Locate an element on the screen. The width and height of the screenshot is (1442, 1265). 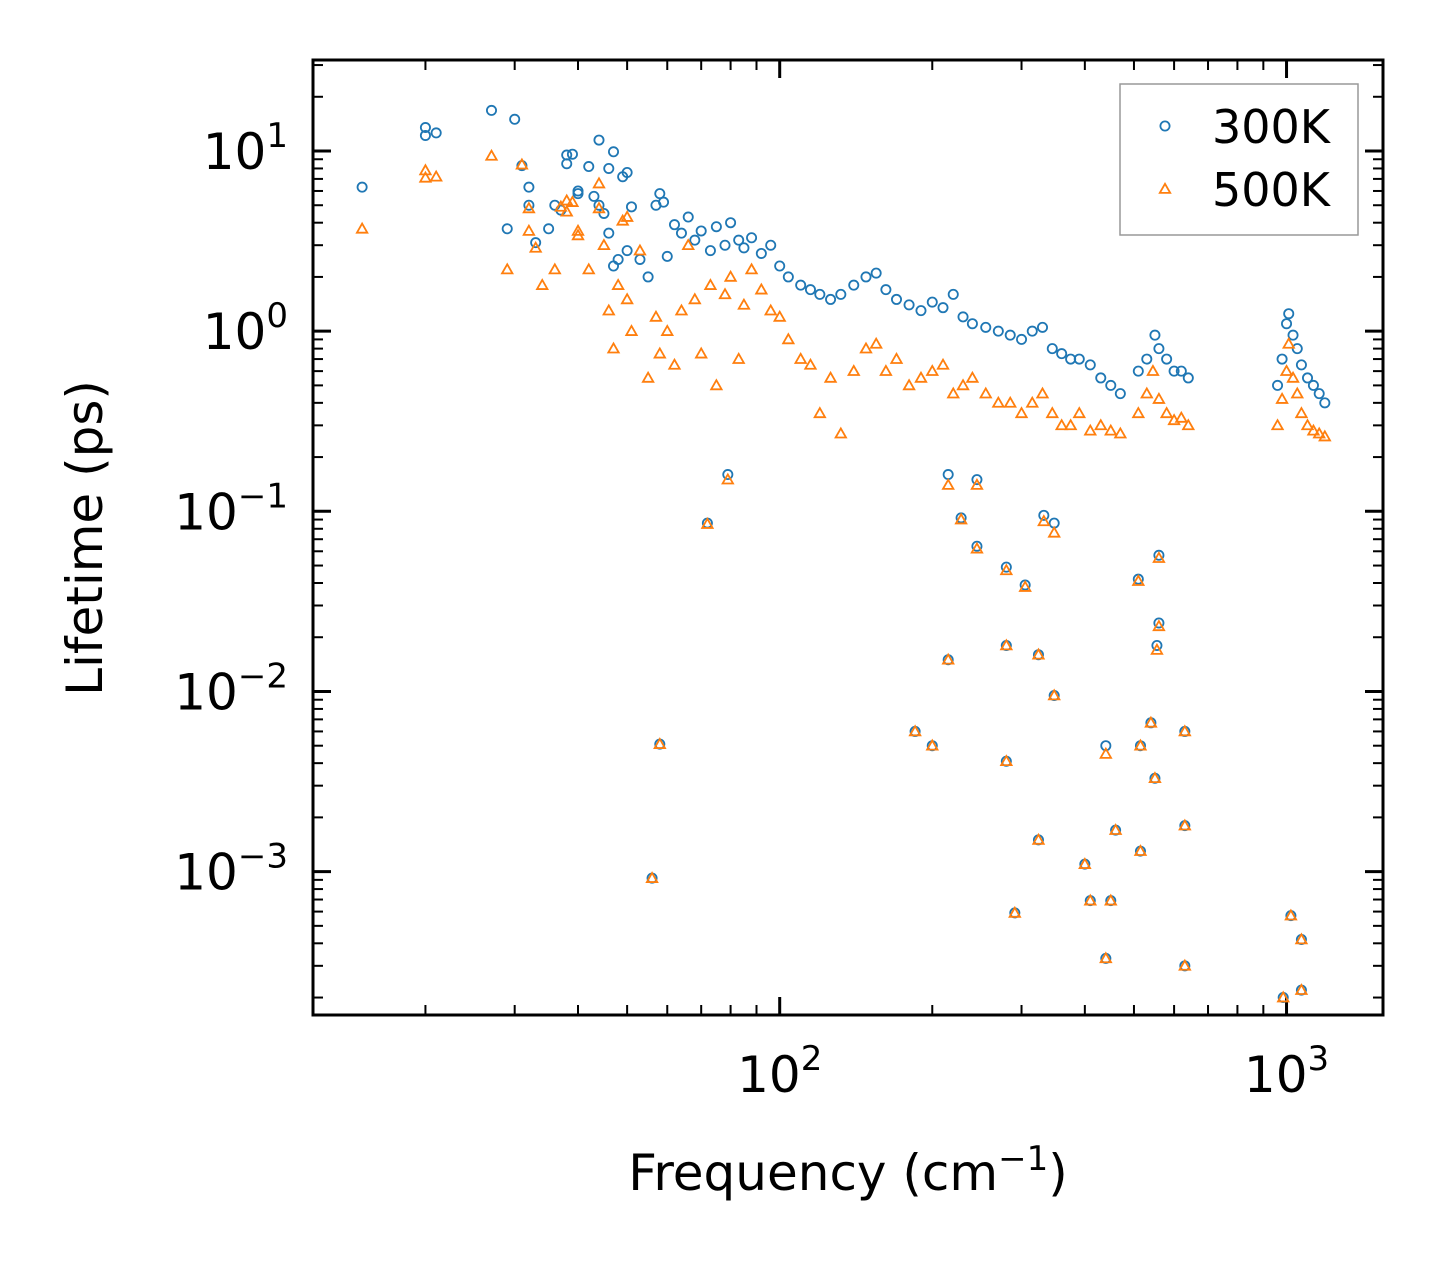
y-tick-label: 10¹ is located at coordinates (245, 148).